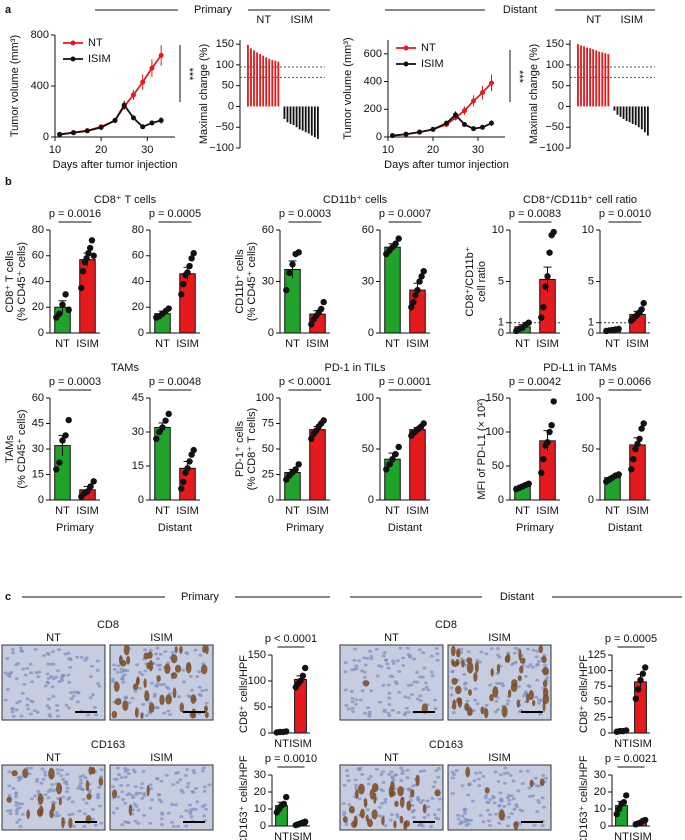  Describe the element at coordinates (161, 638) in the screenshot. I see `image-group-label: ISIM` at that location.